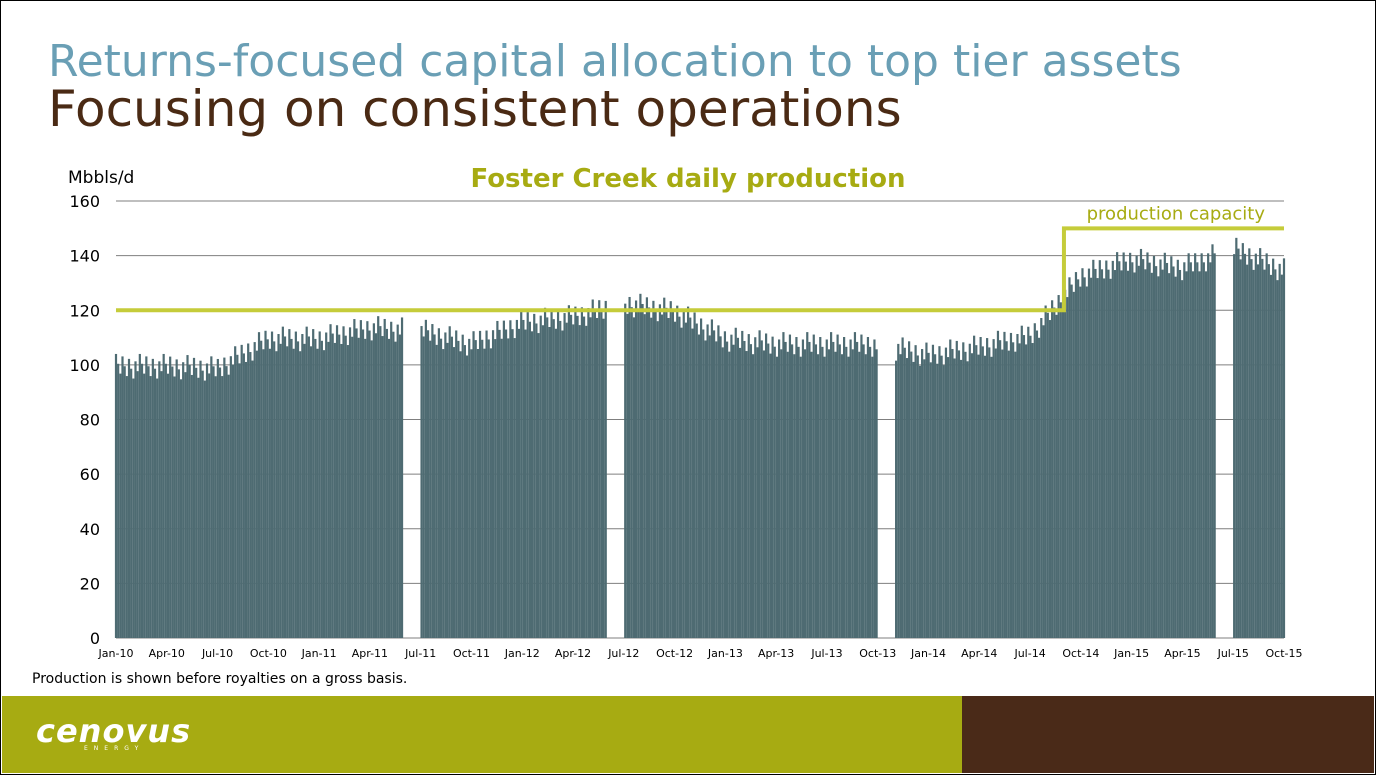 The width and height of the screenshot is (1376, 775). What do you see at coordinates (725, 653) in the screenshot?
I see `x-tick-label: Jan-13` at bounding box center [725, 653].